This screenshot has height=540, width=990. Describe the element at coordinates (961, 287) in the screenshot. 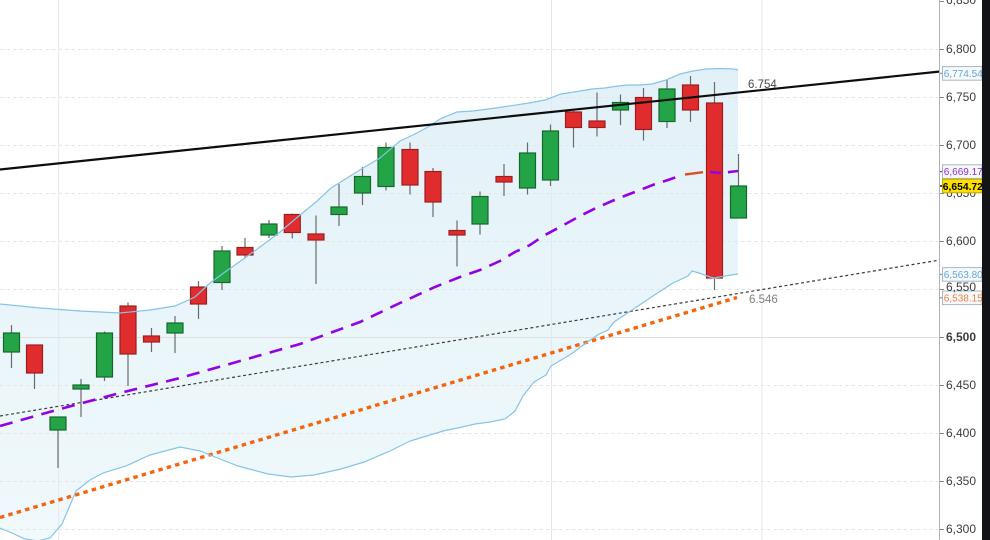

I see `svg-text: 6,550` at that location.